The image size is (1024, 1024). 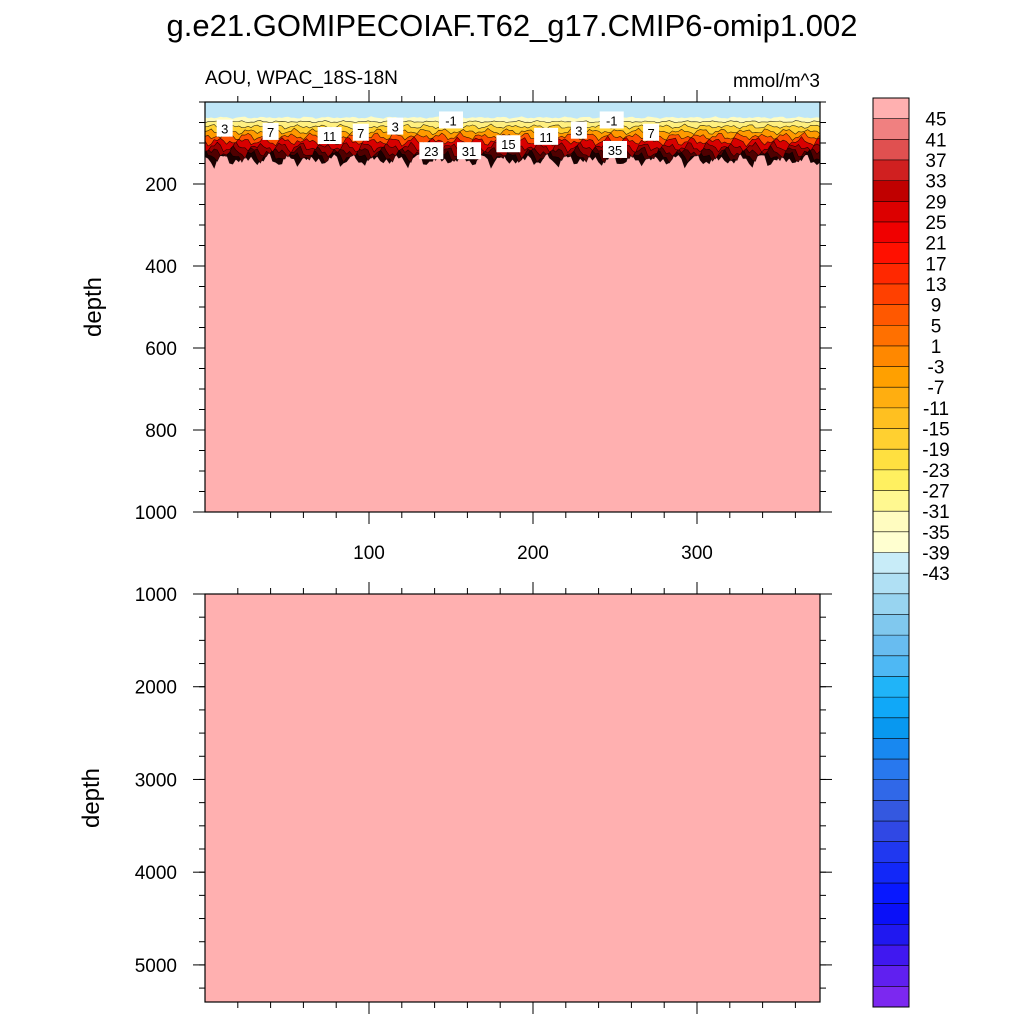 What do you see at coordinates (156, 780) in the screenshot?
I see `y-tick-label: 3000` at bounding box center [156, 780].